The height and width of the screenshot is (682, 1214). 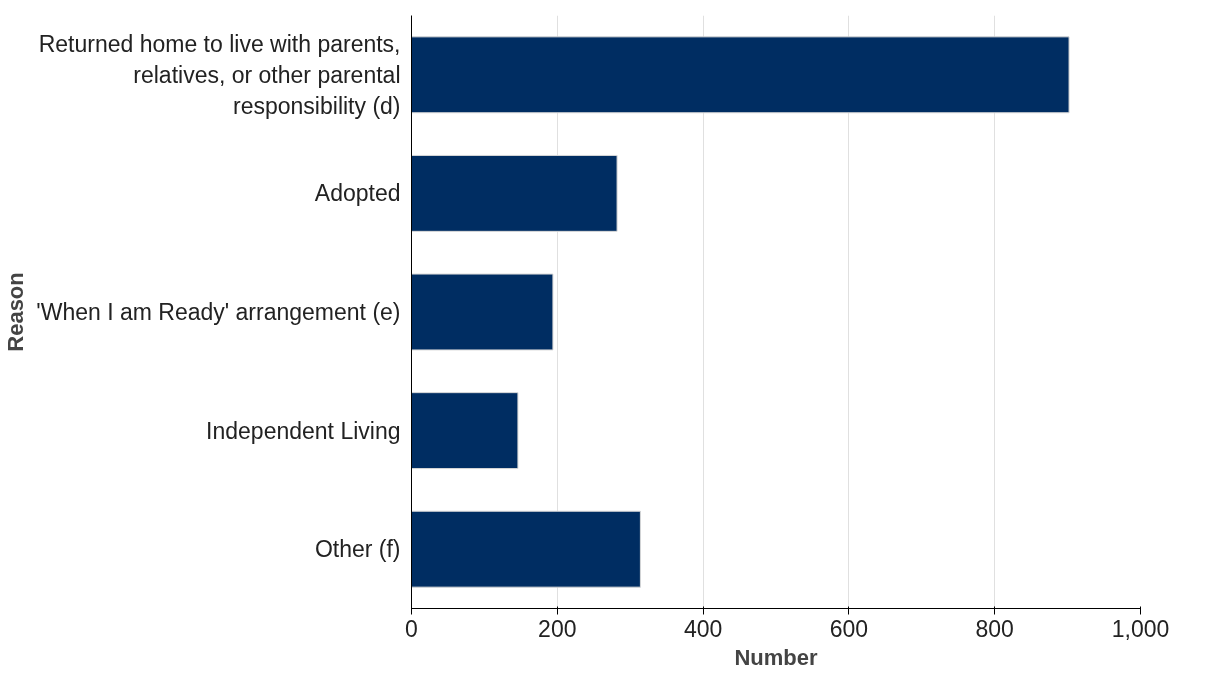 I want to click on y-tick-label: Adopted, so click(x=357, y=193).